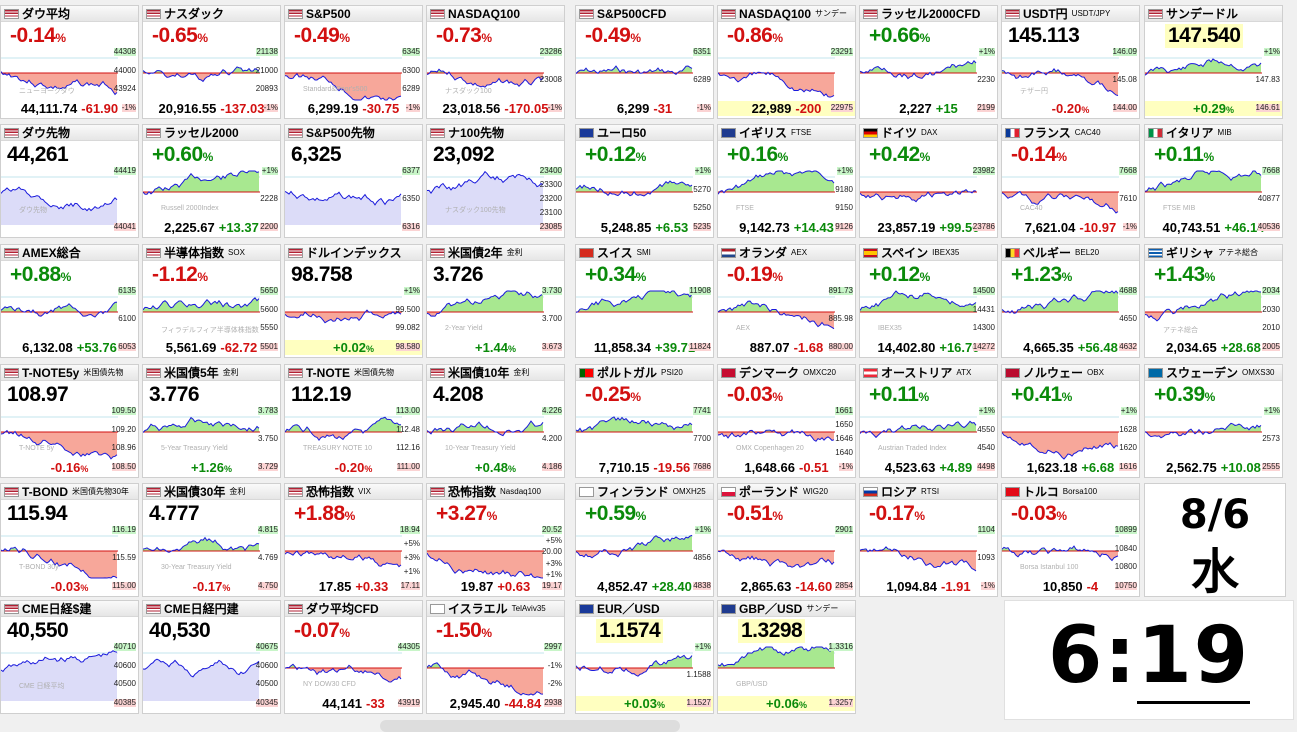 This screenshot has height=732, width=1297. I want to click on tile-header: AMEX総合, so click(69, 253).